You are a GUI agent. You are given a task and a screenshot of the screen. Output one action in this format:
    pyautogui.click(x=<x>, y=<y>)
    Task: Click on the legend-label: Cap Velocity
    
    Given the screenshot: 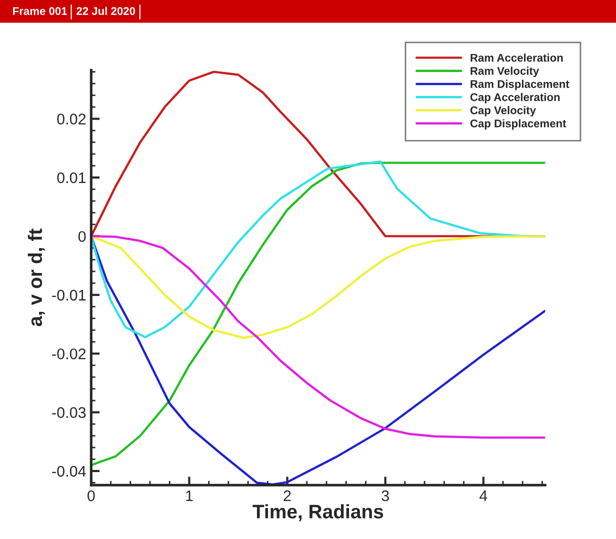 What is the action you would take?
    pyautogui.click(x=503, y=111)
    